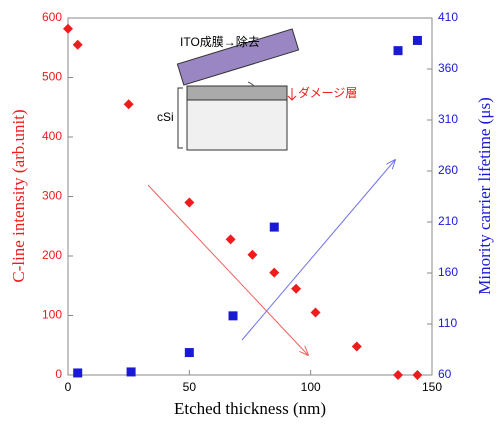 The height and width of the screenshot is (424, 500). Describe the element at coordinates (448, 272) in the screenshot. I see `y2-tick-label: 160` at that location.